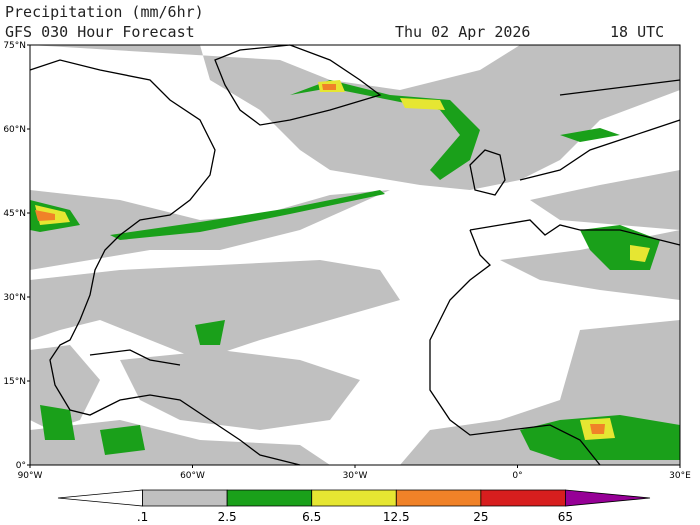 The height and width of the screenshot is (525, 700). I want to click on lat-label: 45°N, so click(14, 214).